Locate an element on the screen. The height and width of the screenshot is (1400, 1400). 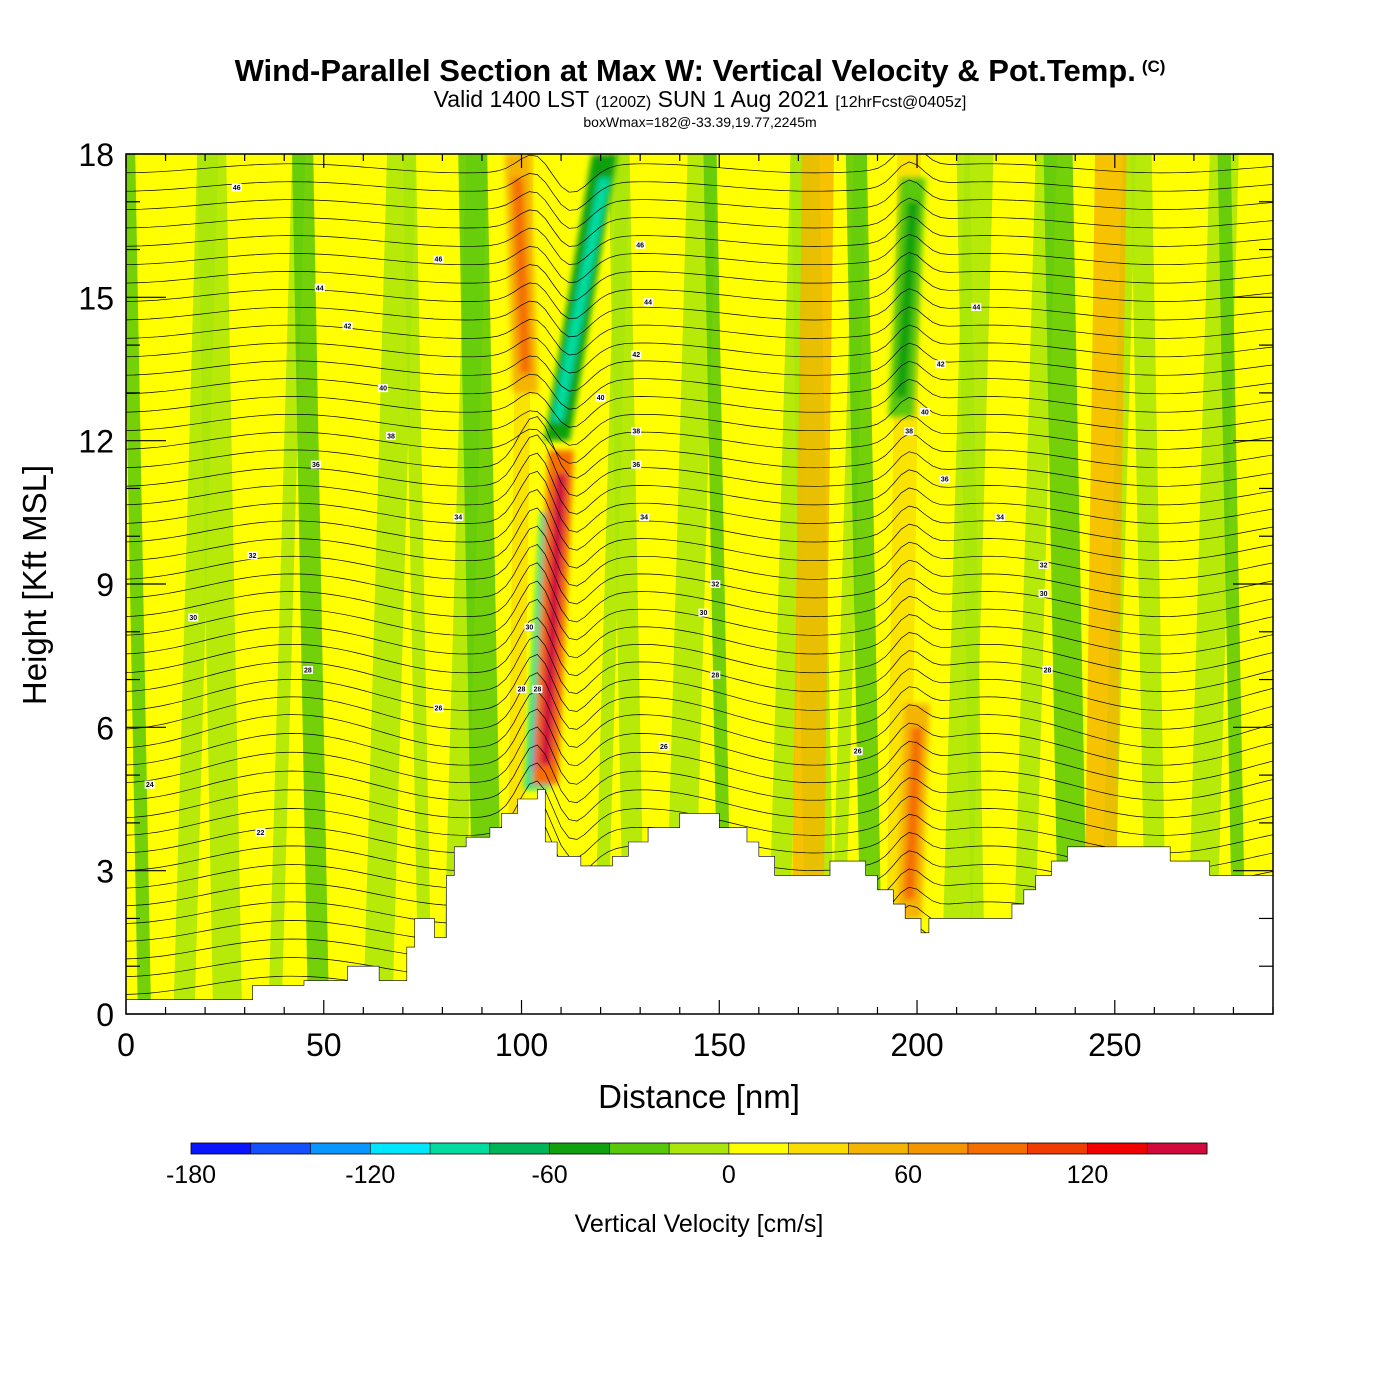
colorbar: -180 -120 -60 0 60 120 is located at coordinates (687, 1165).